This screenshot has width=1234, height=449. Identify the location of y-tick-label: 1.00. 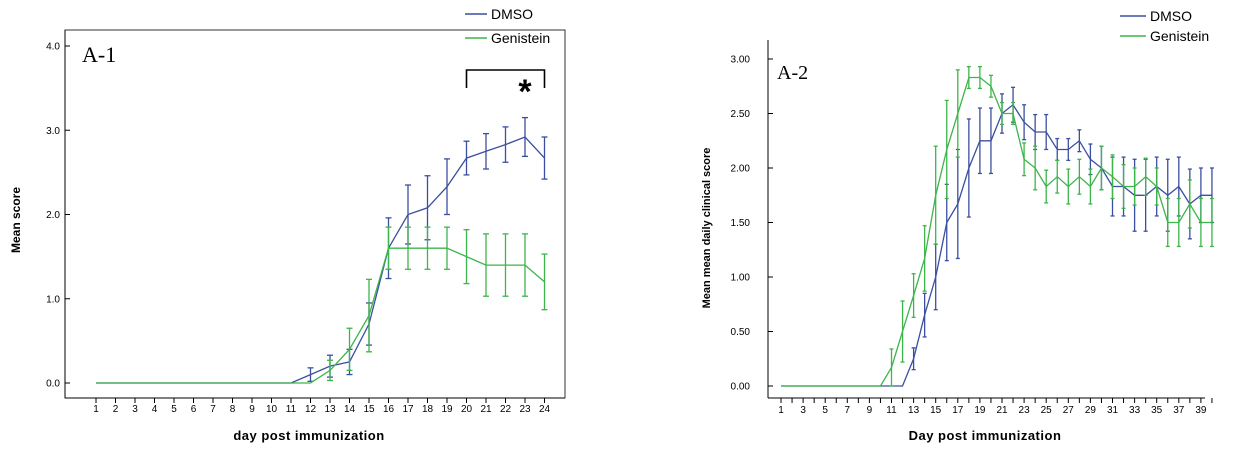
(741, 278).